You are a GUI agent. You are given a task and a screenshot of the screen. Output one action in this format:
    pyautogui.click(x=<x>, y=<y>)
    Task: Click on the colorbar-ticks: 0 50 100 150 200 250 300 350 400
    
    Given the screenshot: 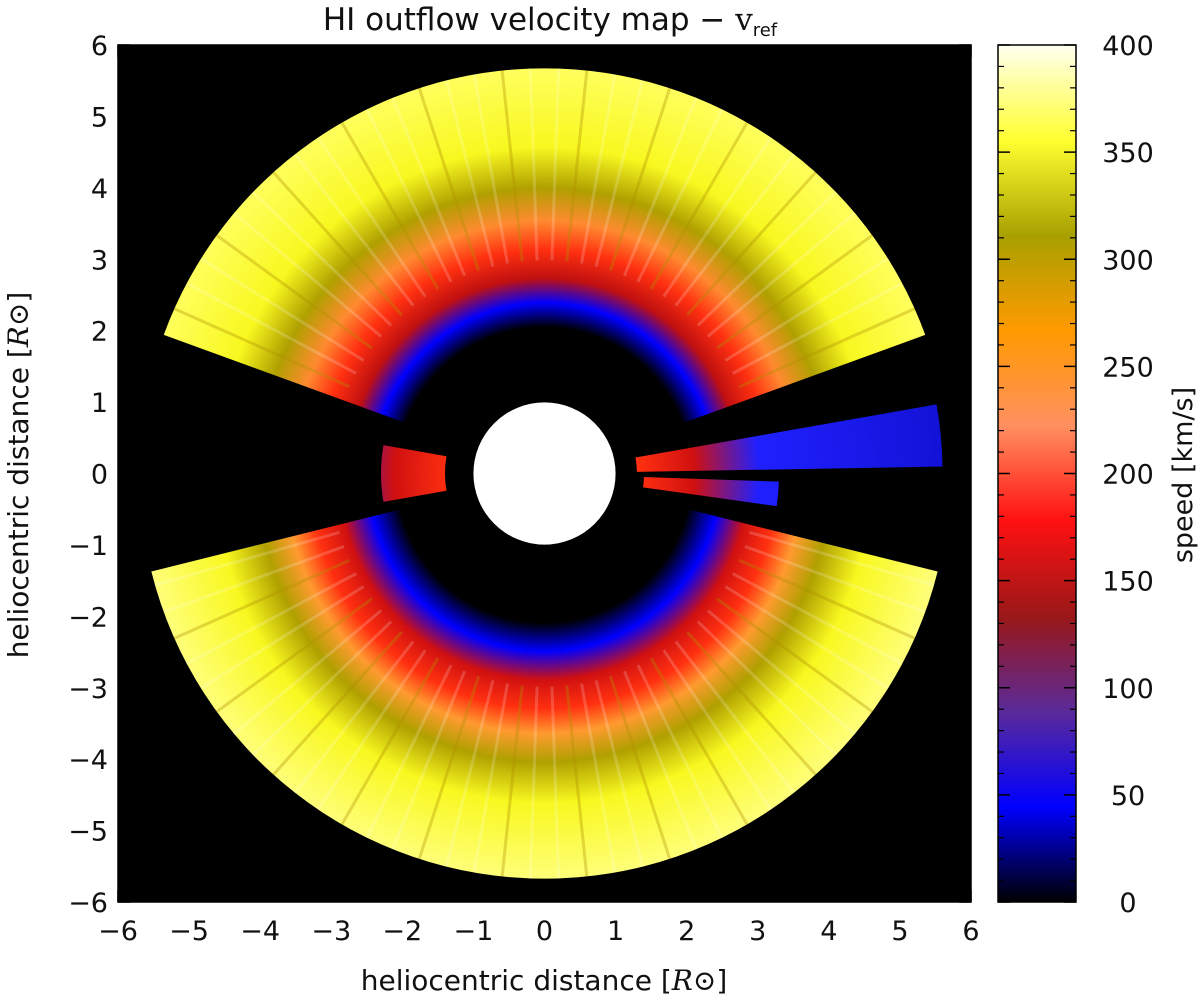 What is the action you would take?
    pyautogui.click(x=1076, y=475)
    